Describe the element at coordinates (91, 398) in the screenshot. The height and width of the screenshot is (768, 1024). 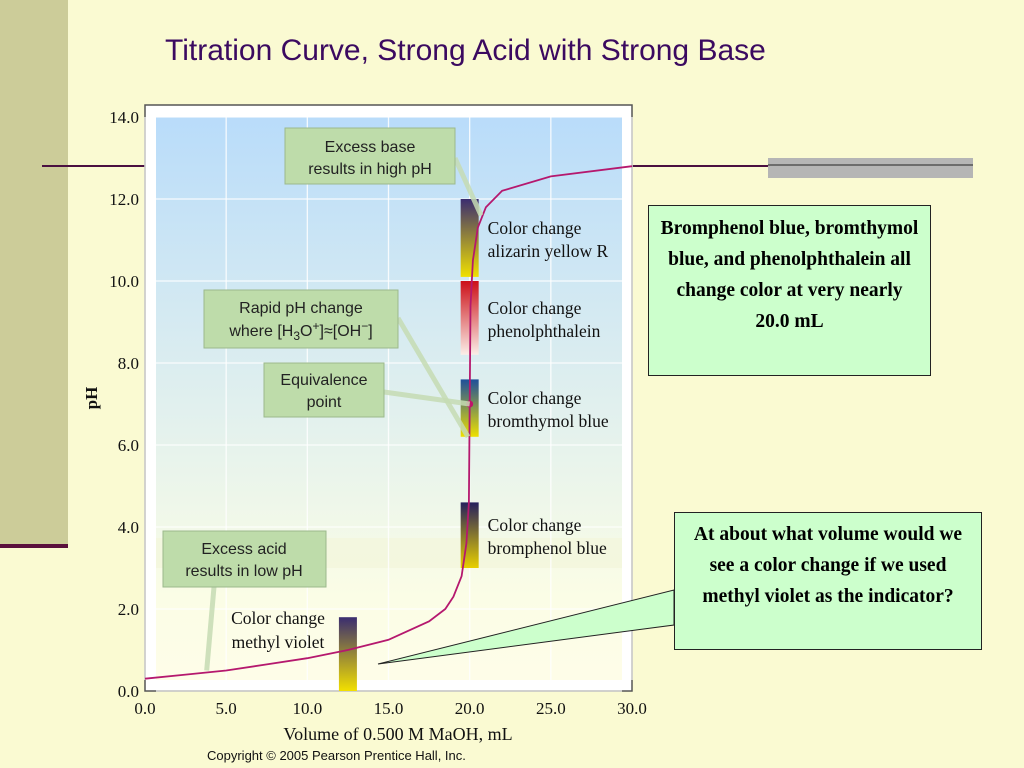
I see `y-axis-label: pH` at that location.